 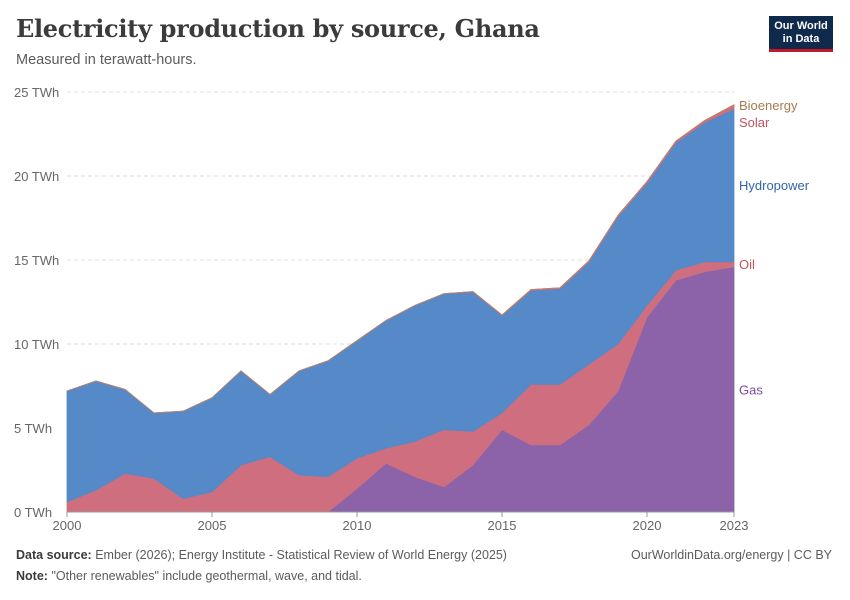 What do you see at coordinates (106, 60) in the screenshot?
I see `chart-subtitle: Measured in terawatt-hours.` at bounding box center [106, 60].